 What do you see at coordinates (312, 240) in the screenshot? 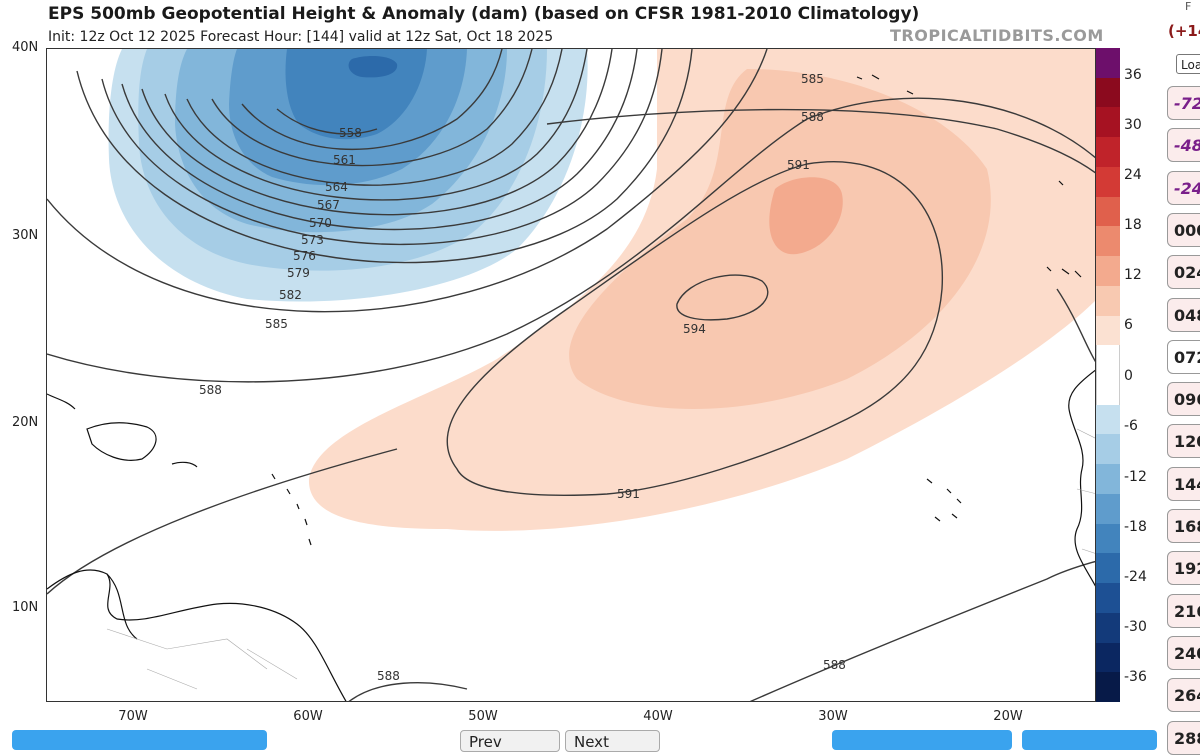
I see `contour-label: 573` at bounding box center [312, 240].